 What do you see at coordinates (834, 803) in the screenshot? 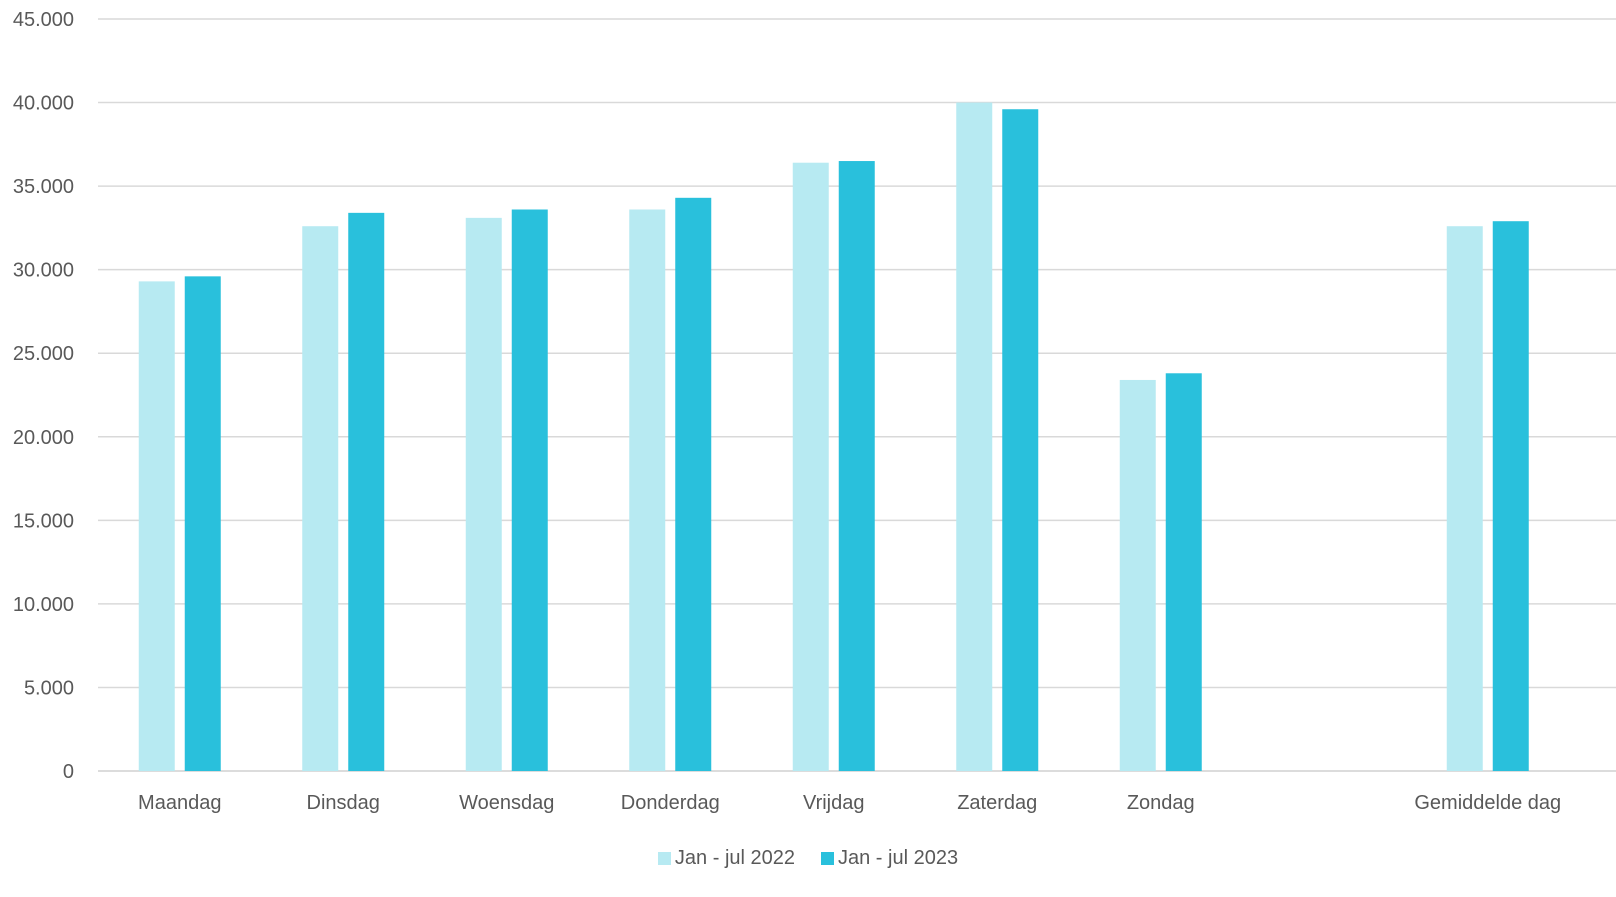
I see `x-tick-label: Vrijdag` at bounding box center [834, 803].